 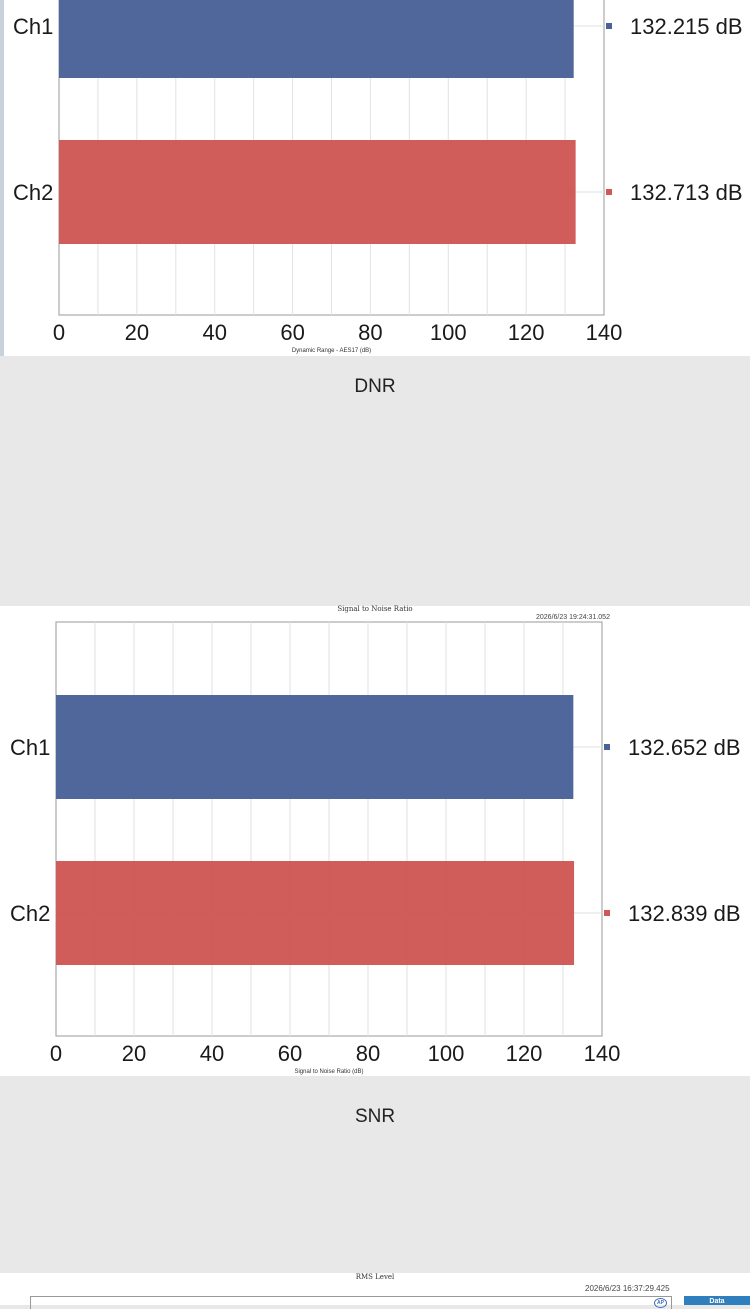 What do you see at coordinates (684, 747) in the screenshot?
I see `value-label: 132.652 dB` at bounding box center [684, 747].